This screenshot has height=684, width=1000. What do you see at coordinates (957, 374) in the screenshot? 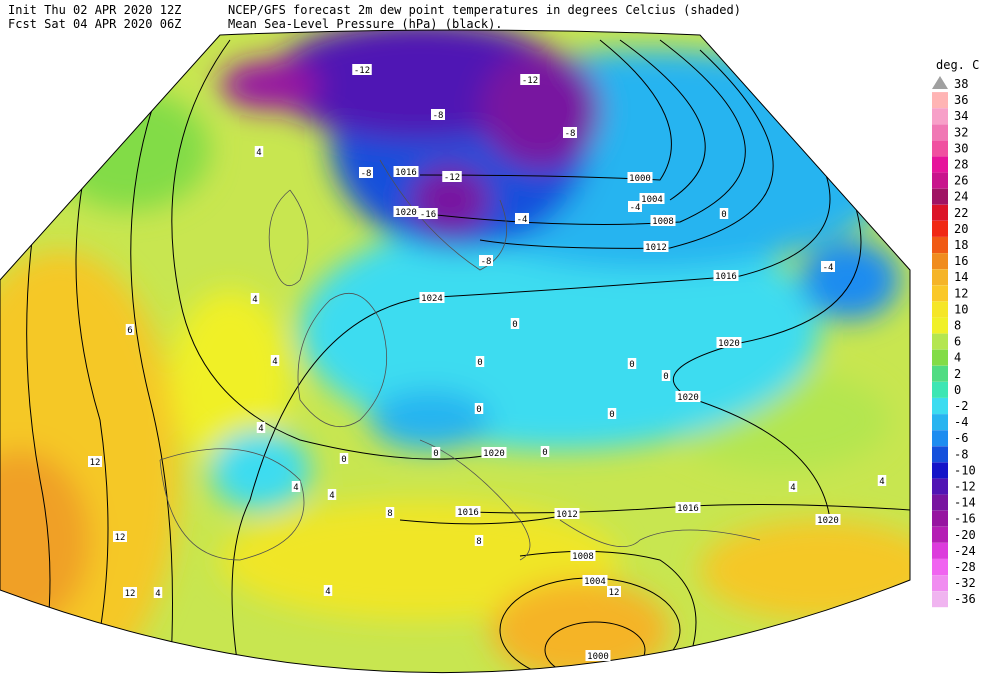
I see `legend-label: 2` at bounding box center [957, 374].